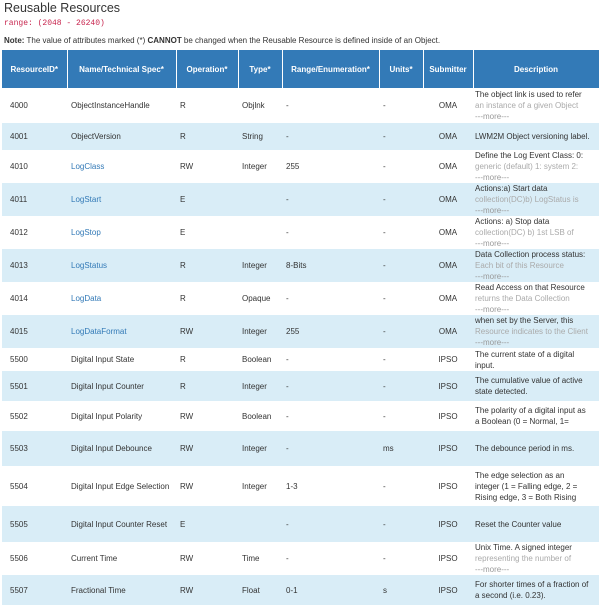 The height and width of the screenshot is (610, 599). Describe the element at coordinates (331, 69) in the screenshot. I see `header-range: Range/Enumeration*` at that location.